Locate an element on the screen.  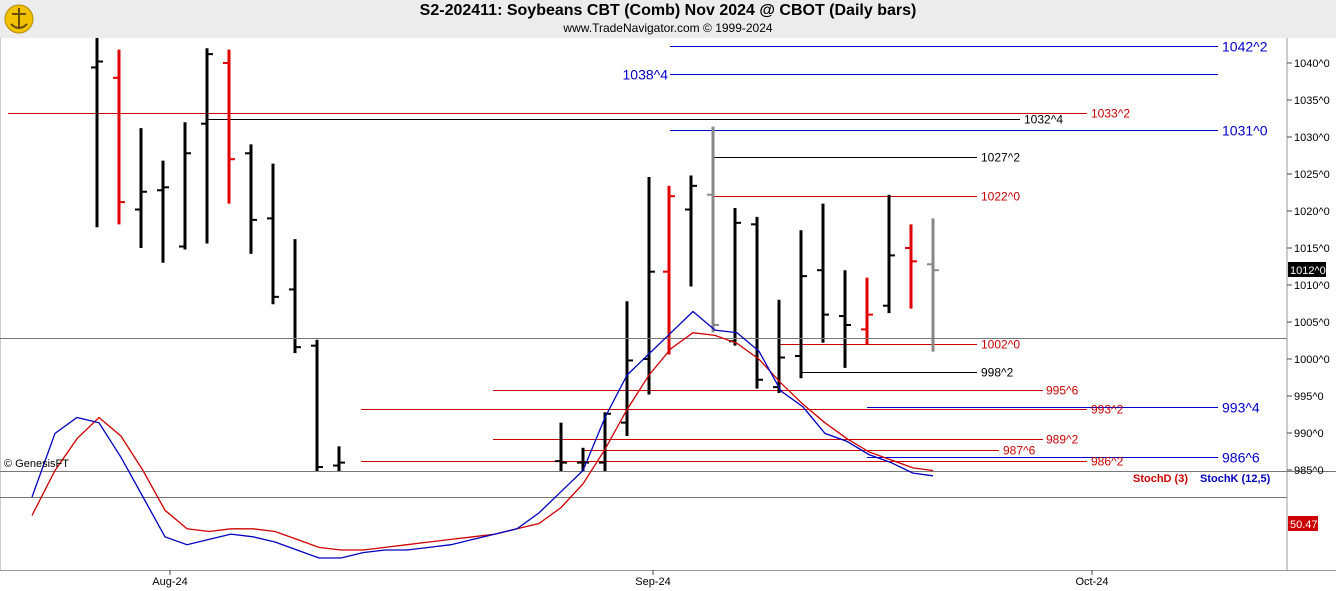
last-price-tag: 1012^0 is located at coordinates (1307, 269).